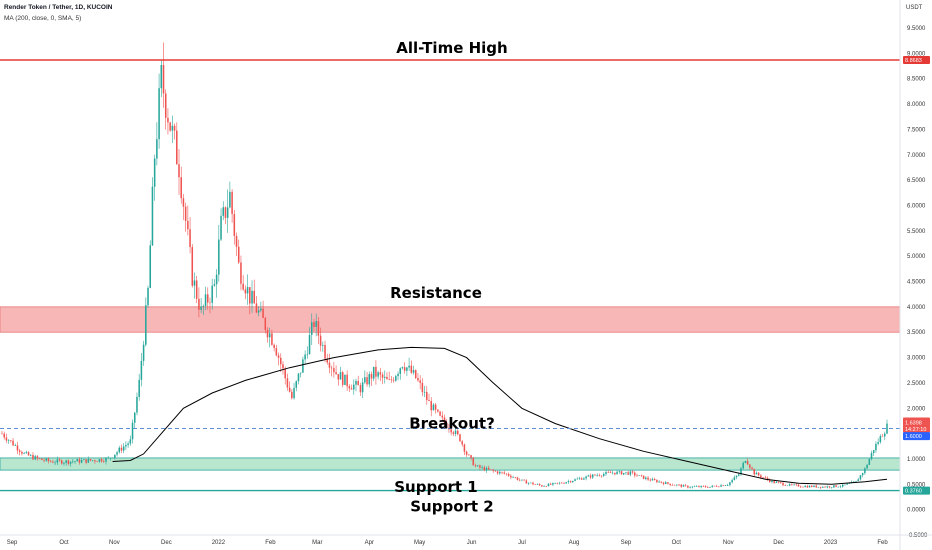  Describe the element at coordinates (450, 319) in the screenshot. I see `resistance-zone` at that location.